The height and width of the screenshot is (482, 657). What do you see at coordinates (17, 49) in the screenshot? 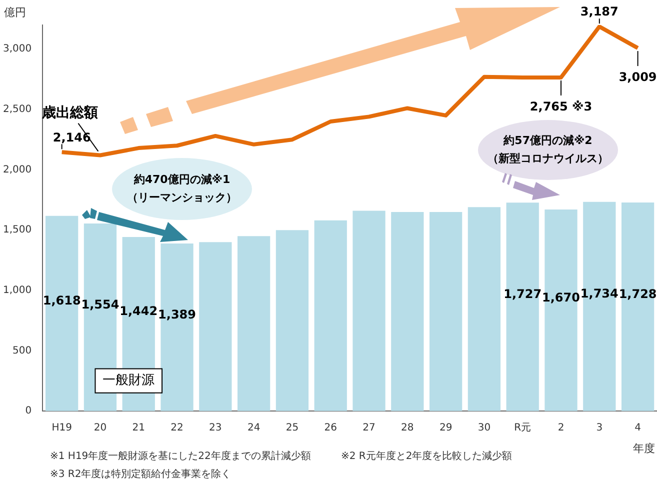
I see `y-tick-label: 3,000` at bounding box center [17, 49].